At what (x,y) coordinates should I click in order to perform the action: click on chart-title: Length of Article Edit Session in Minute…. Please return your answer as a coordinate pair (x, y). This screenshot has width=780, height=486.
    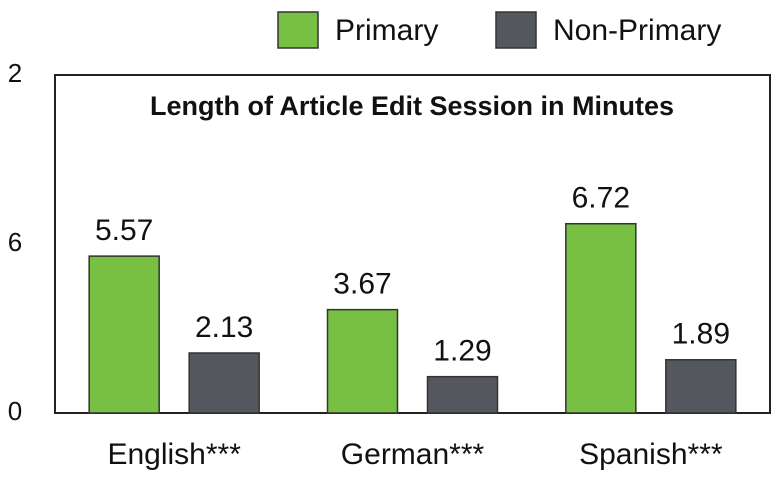
    Looking at the image, I should click on (412, 106).